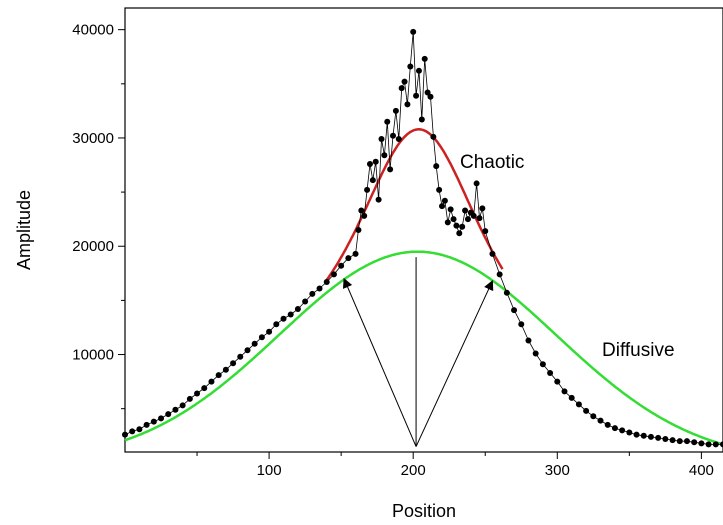  Describe the element at coordinates (492, 162) in the screenshot. I see `annotation-chaotic: Chaotic` at that location.